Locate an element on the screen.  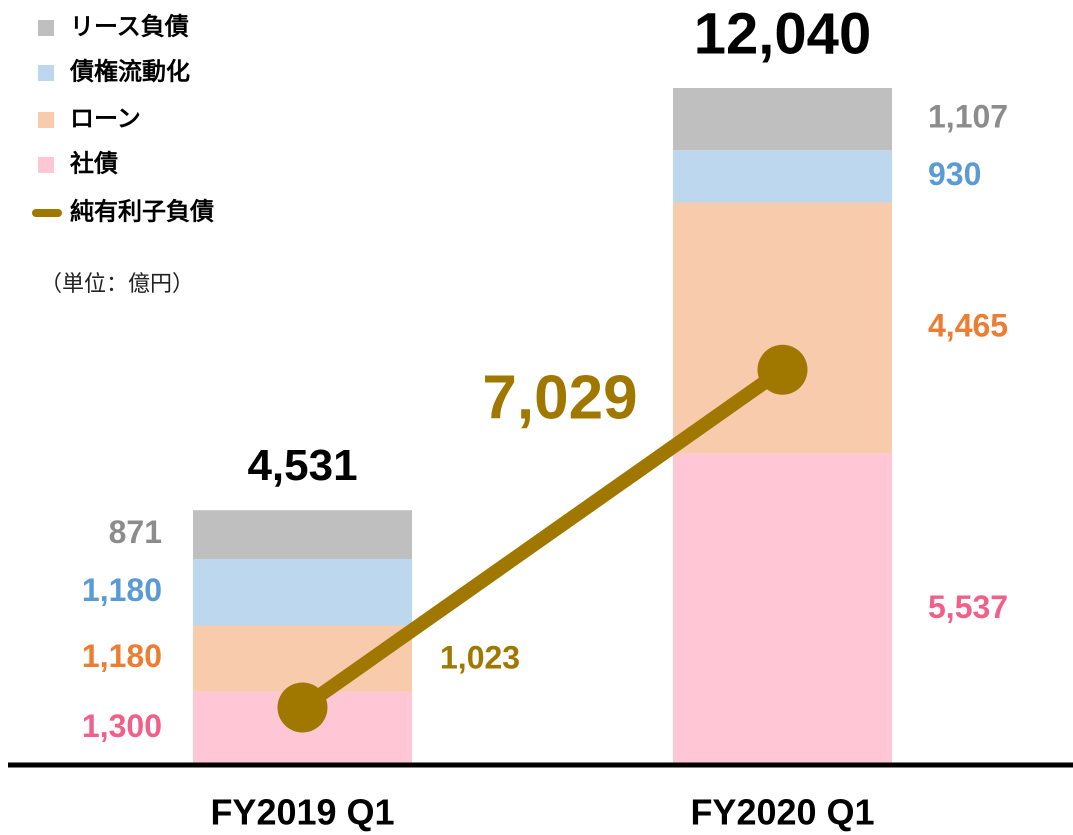
line-label: 7,029 is located at coordinates (559, 397).